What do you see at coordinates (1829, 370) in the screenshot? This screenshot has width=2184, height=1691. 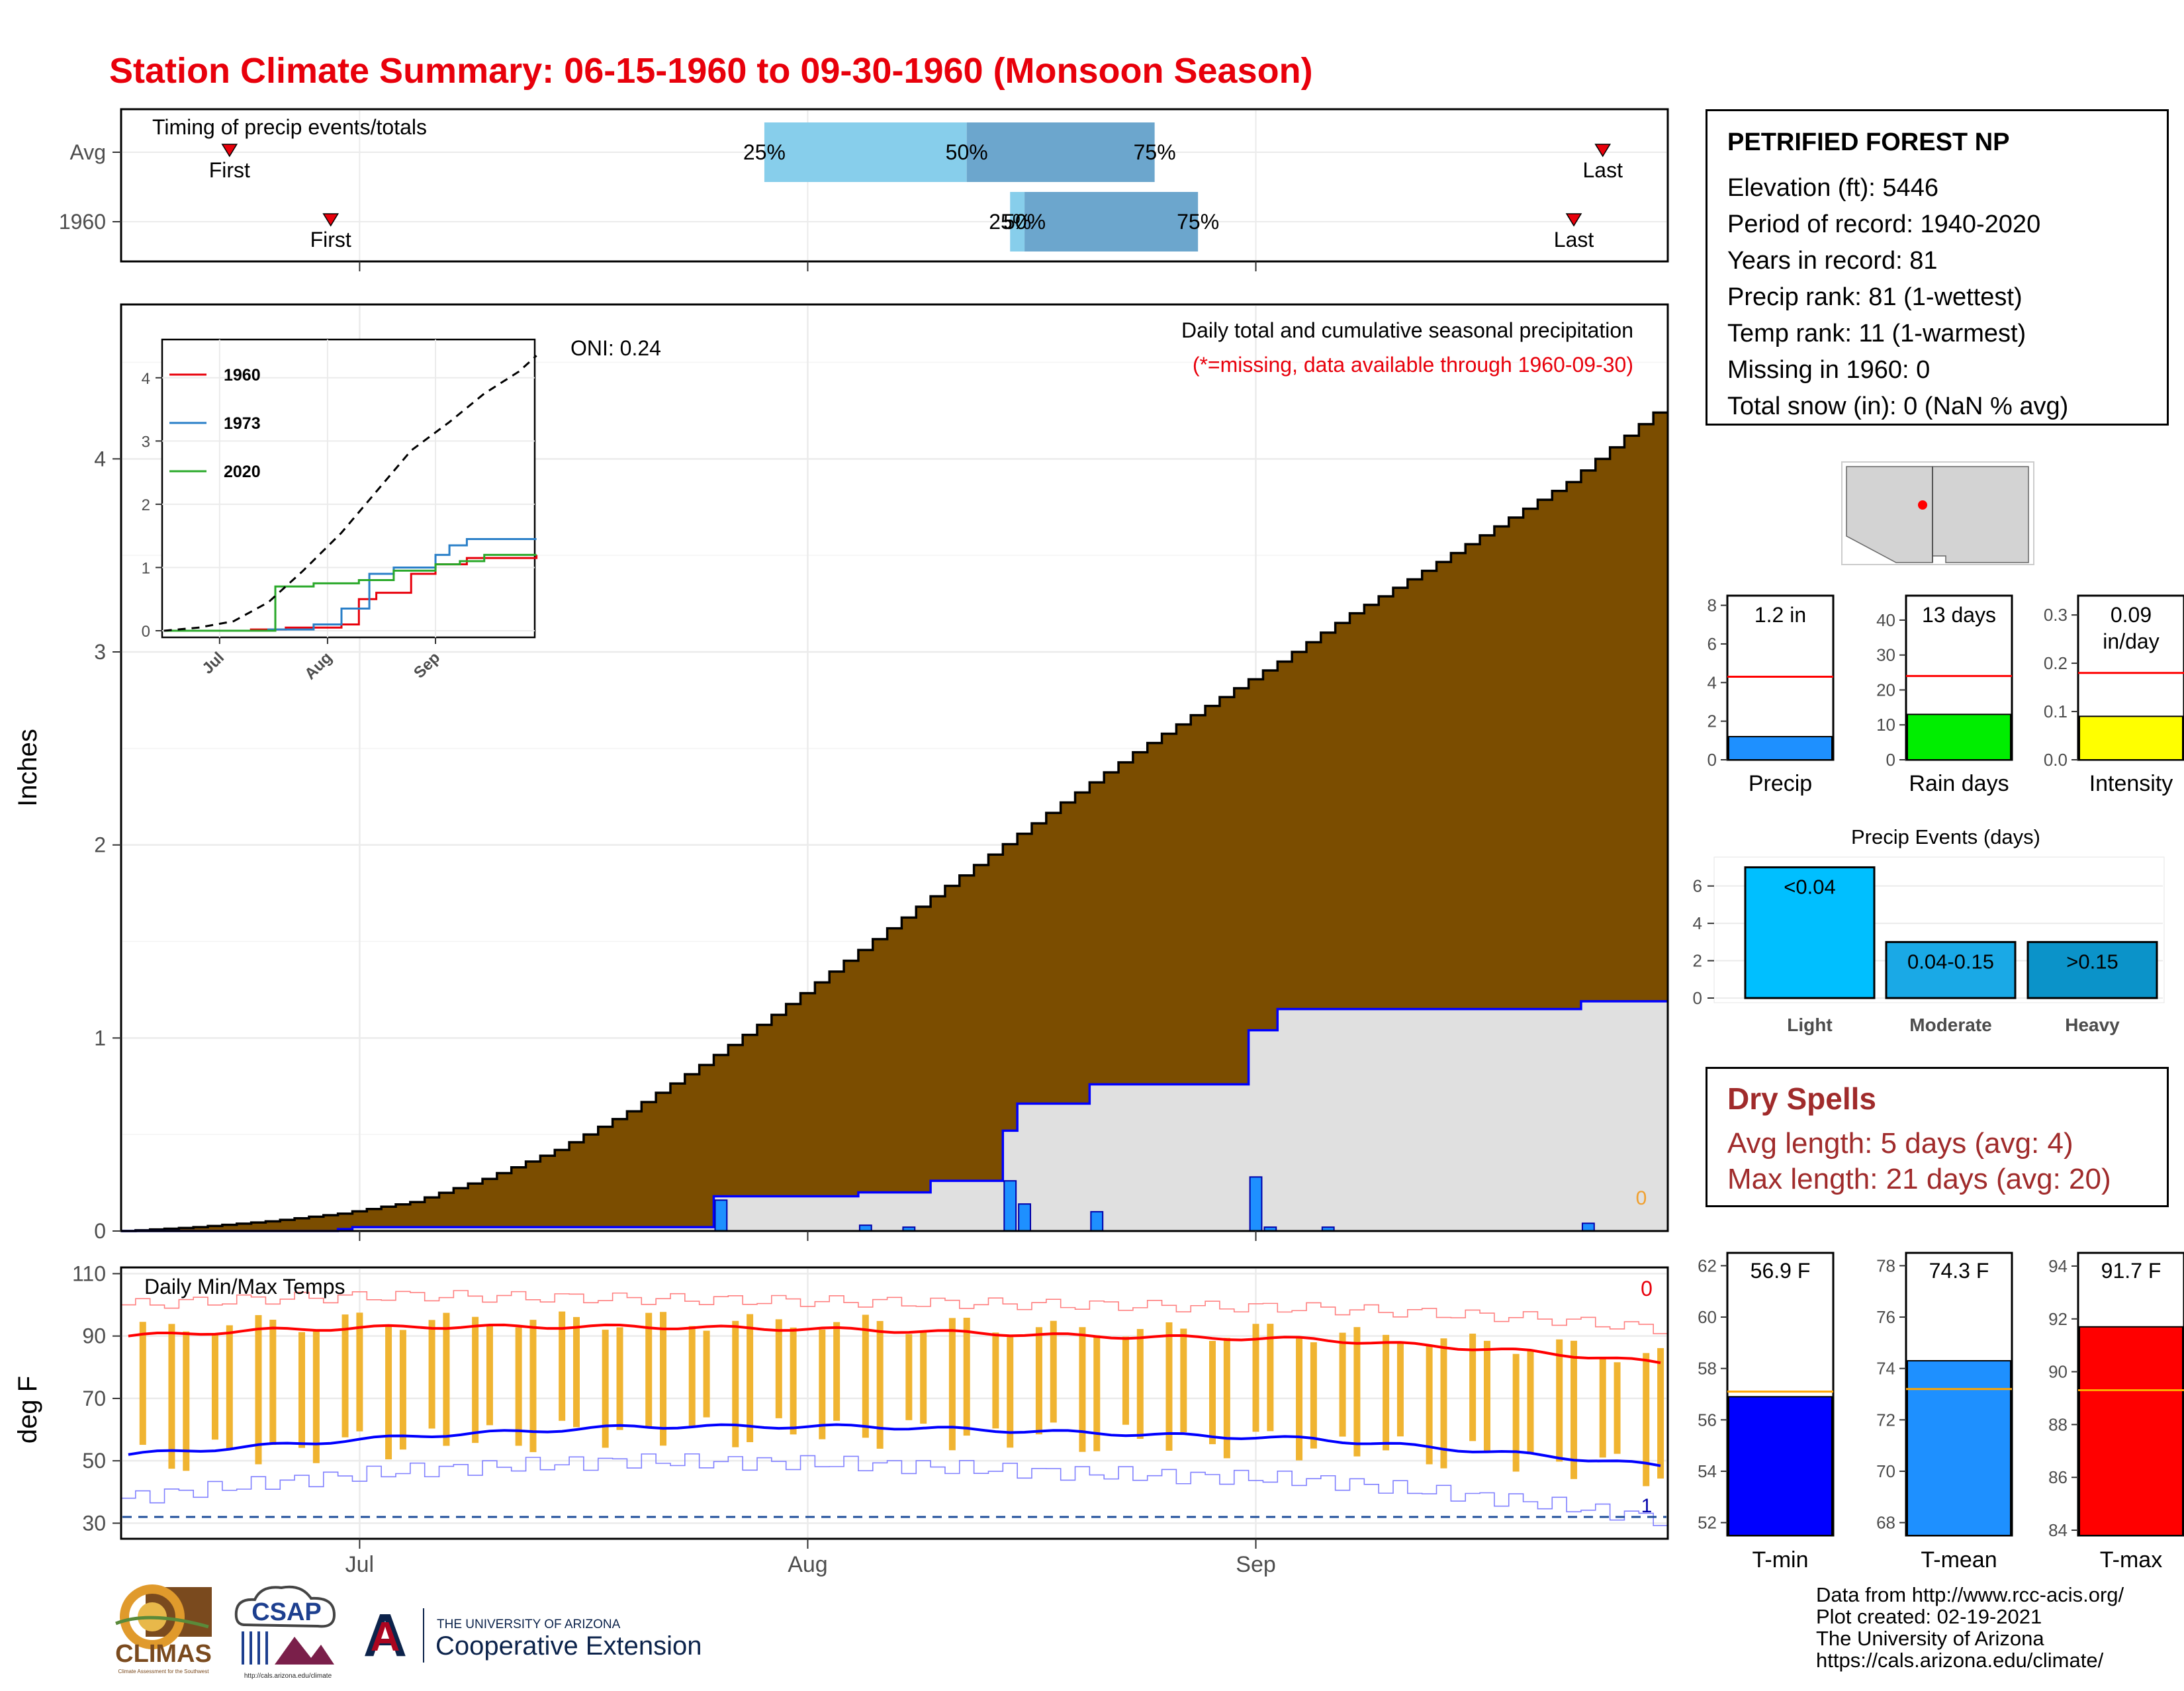 I see `station-missing: Missing in 1960: 0` at bounding box center [1829, 370].